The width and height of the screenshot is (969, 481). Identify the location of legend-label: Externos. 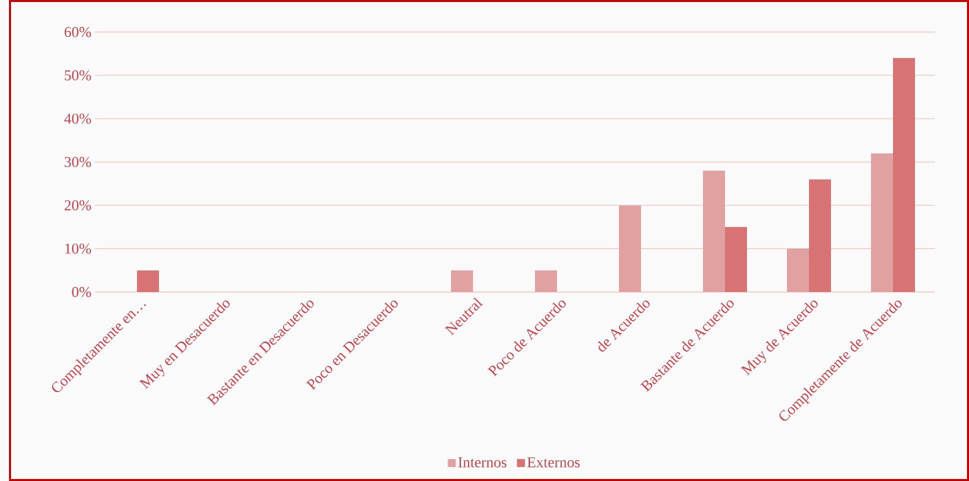
(553, 462).